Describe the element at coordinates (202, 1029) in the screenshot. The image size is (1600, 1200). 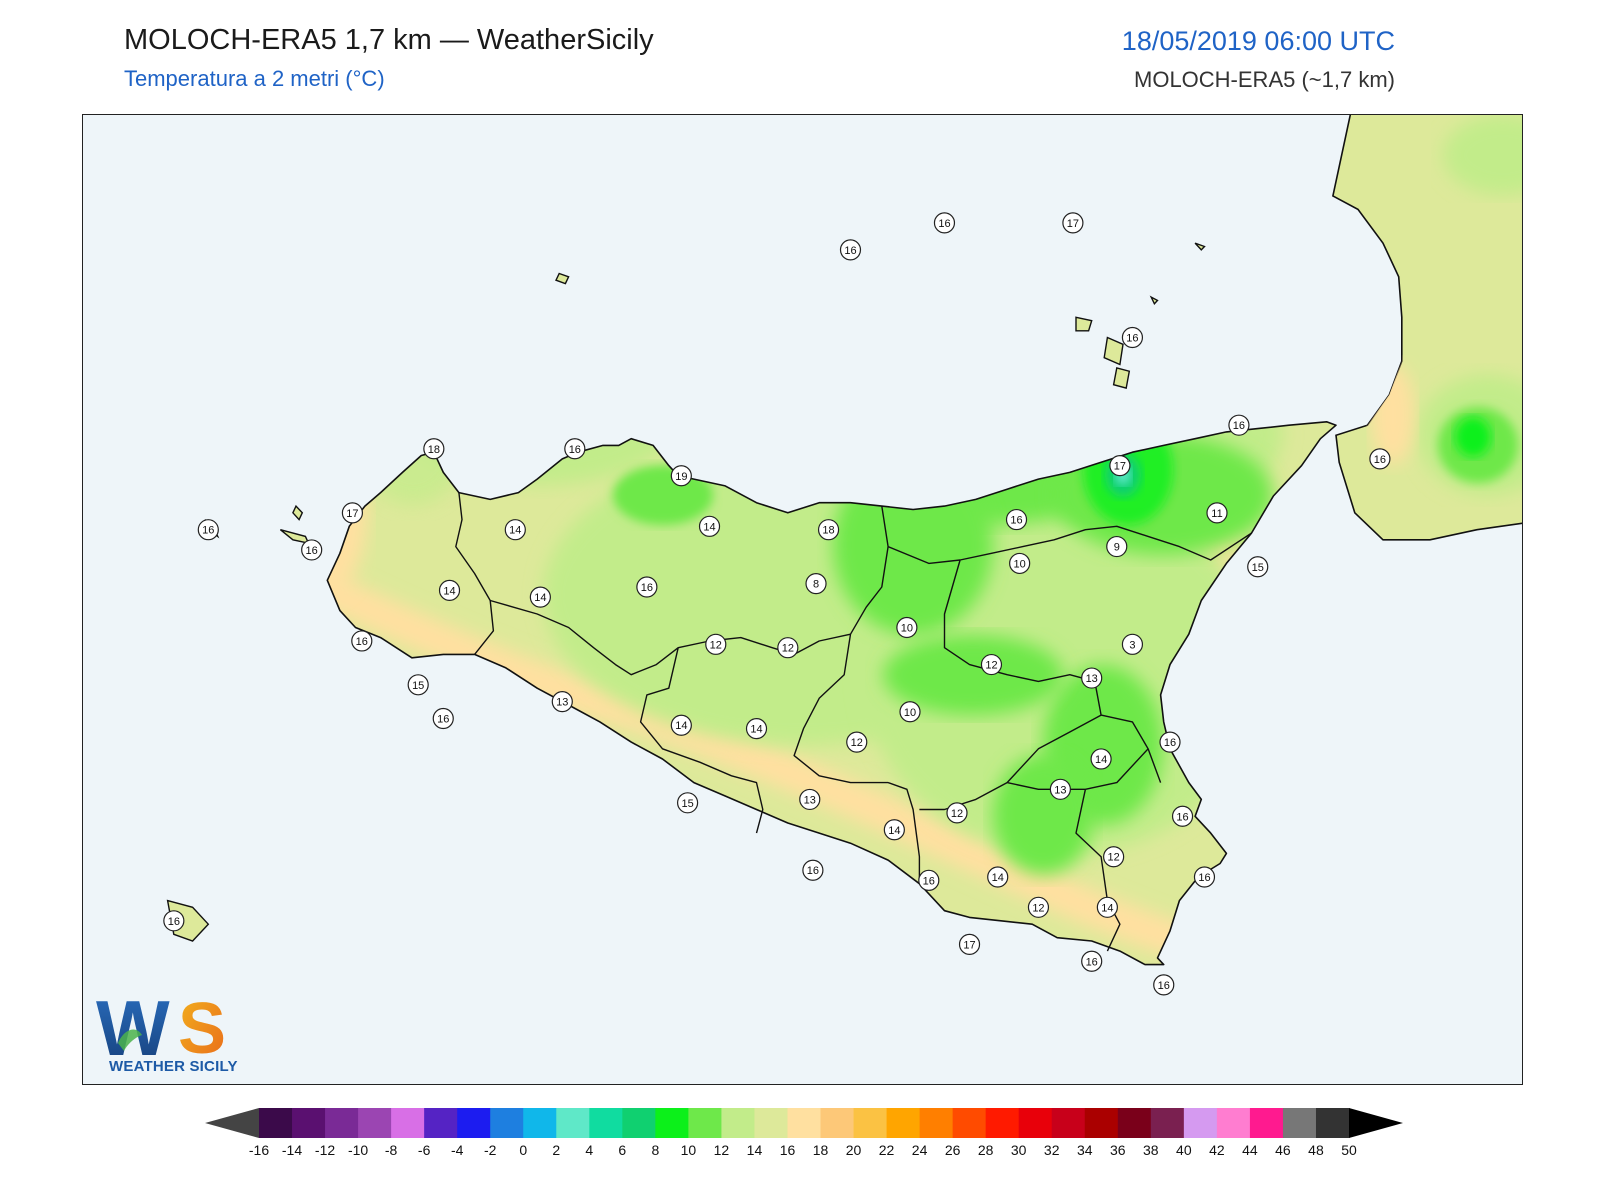
I see `logo-initial-s: S` at that location.